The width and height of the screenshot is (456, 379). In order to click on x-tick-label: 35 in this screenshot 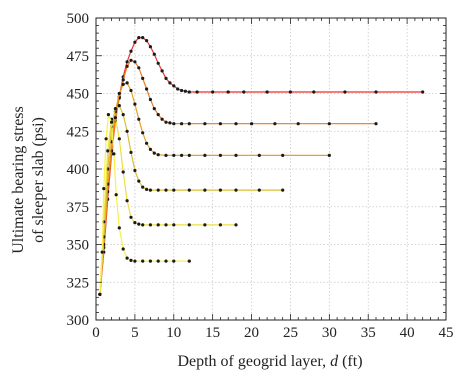, I will do `click(368, 333)`.